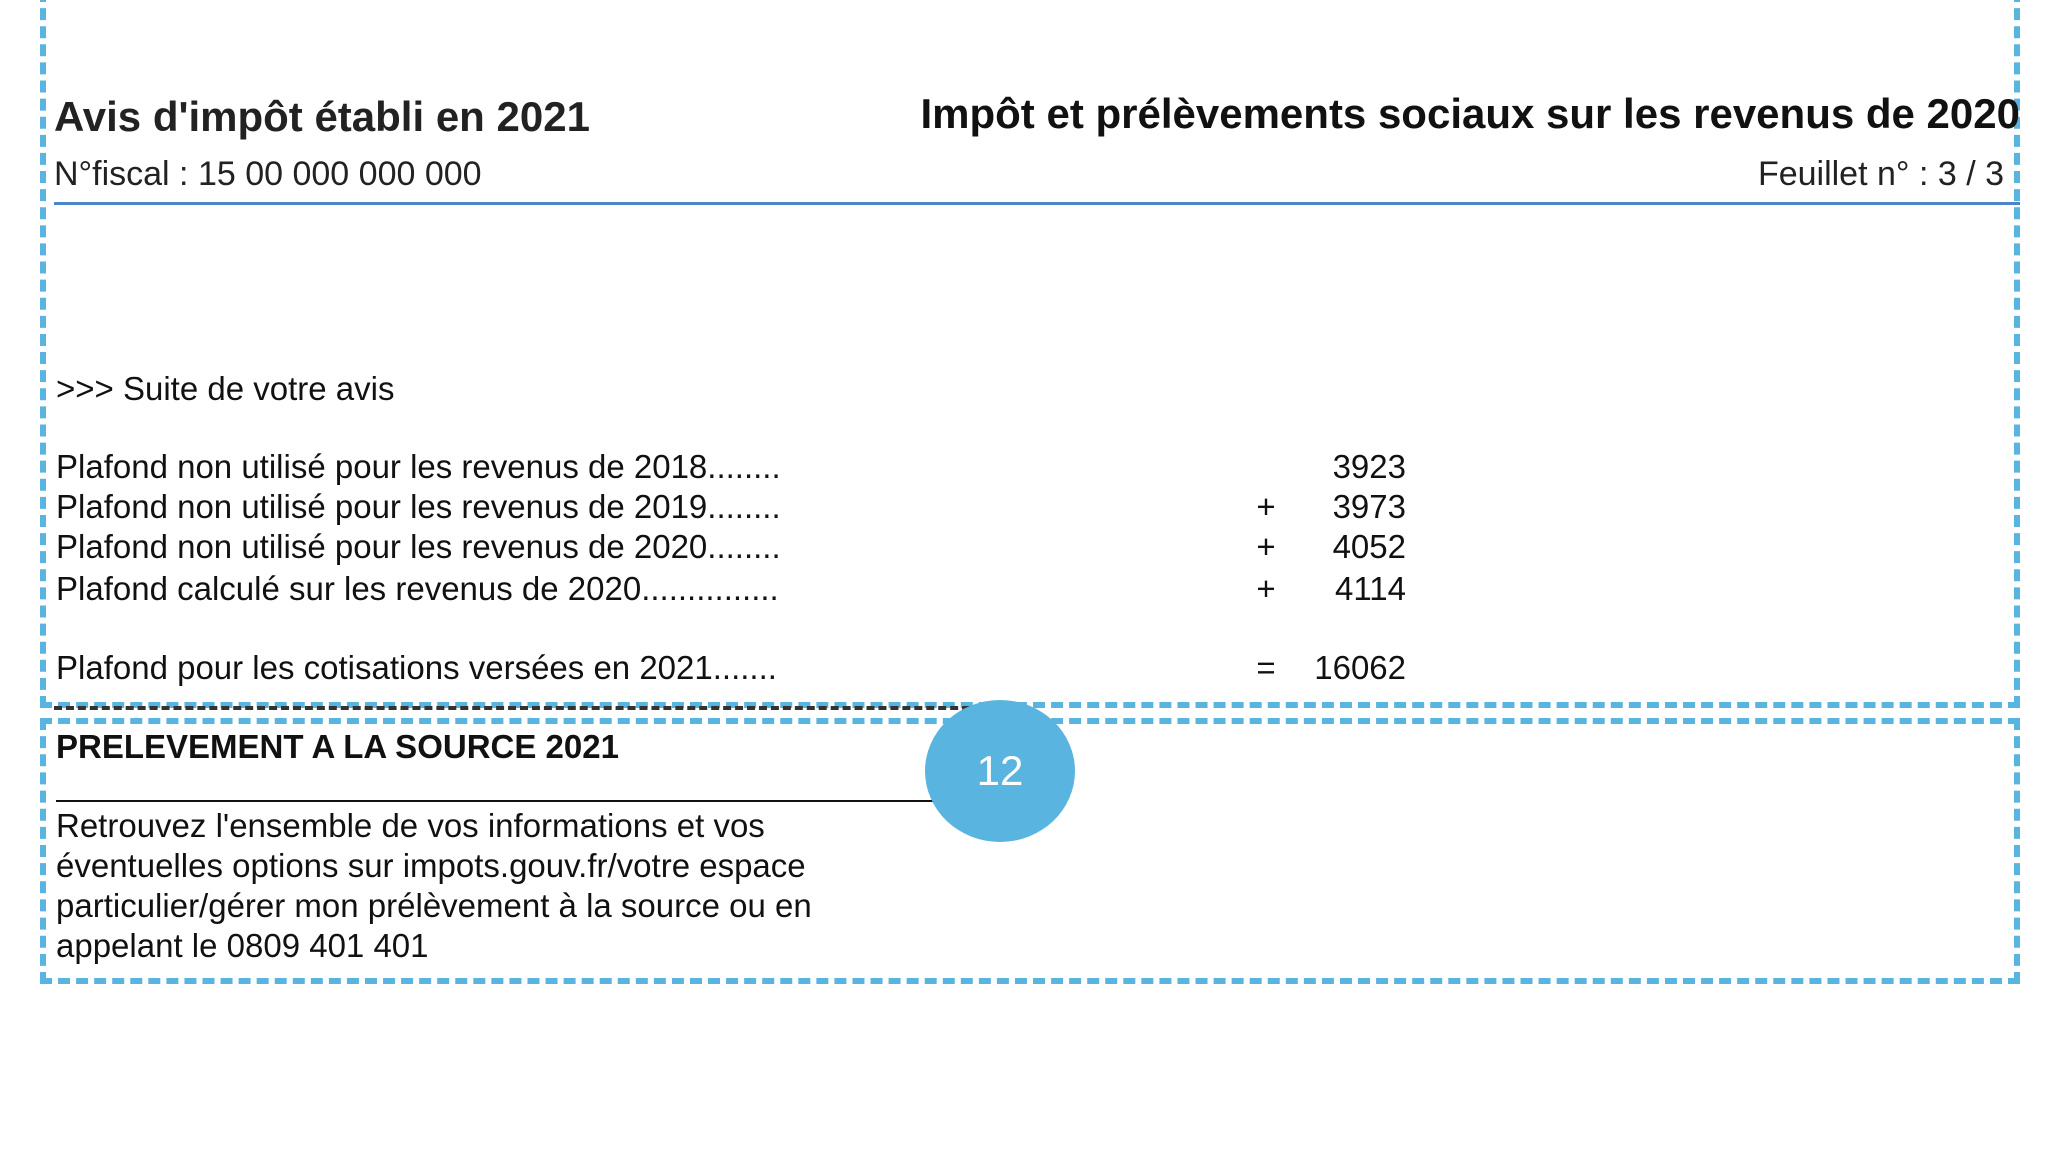 The height and width of the screenshot is (1152, 2048). I want to click on section-rule, so click(496, 801).